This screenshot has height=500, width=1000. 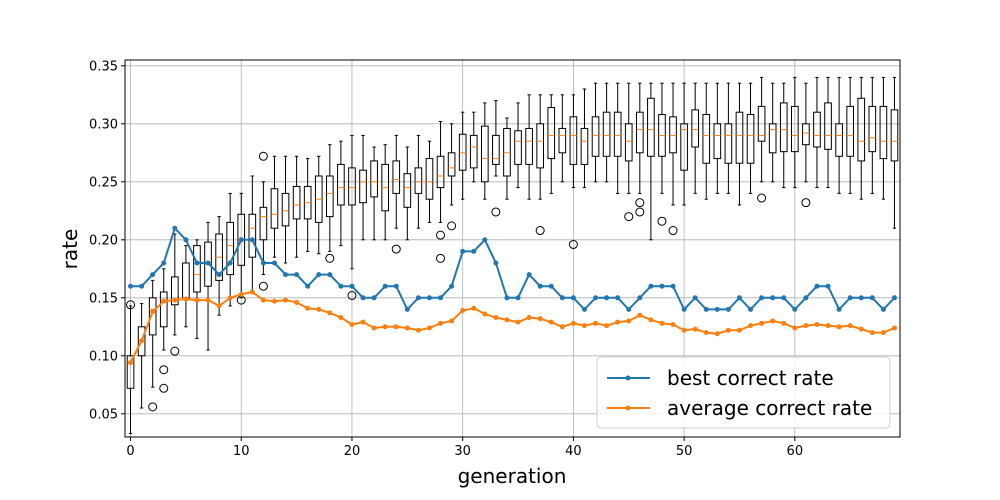 I want to click on y-tick-label: 0.15, so click(x=103, y=298).